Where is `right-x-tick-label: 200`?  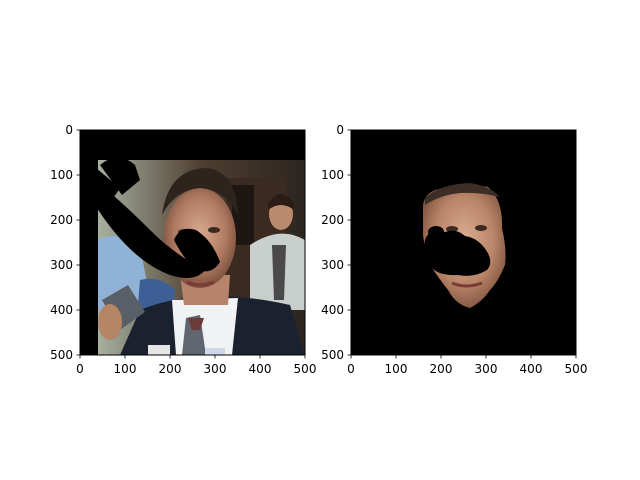 right-x-tick-label: 200 is located at coordinates (441, 369).